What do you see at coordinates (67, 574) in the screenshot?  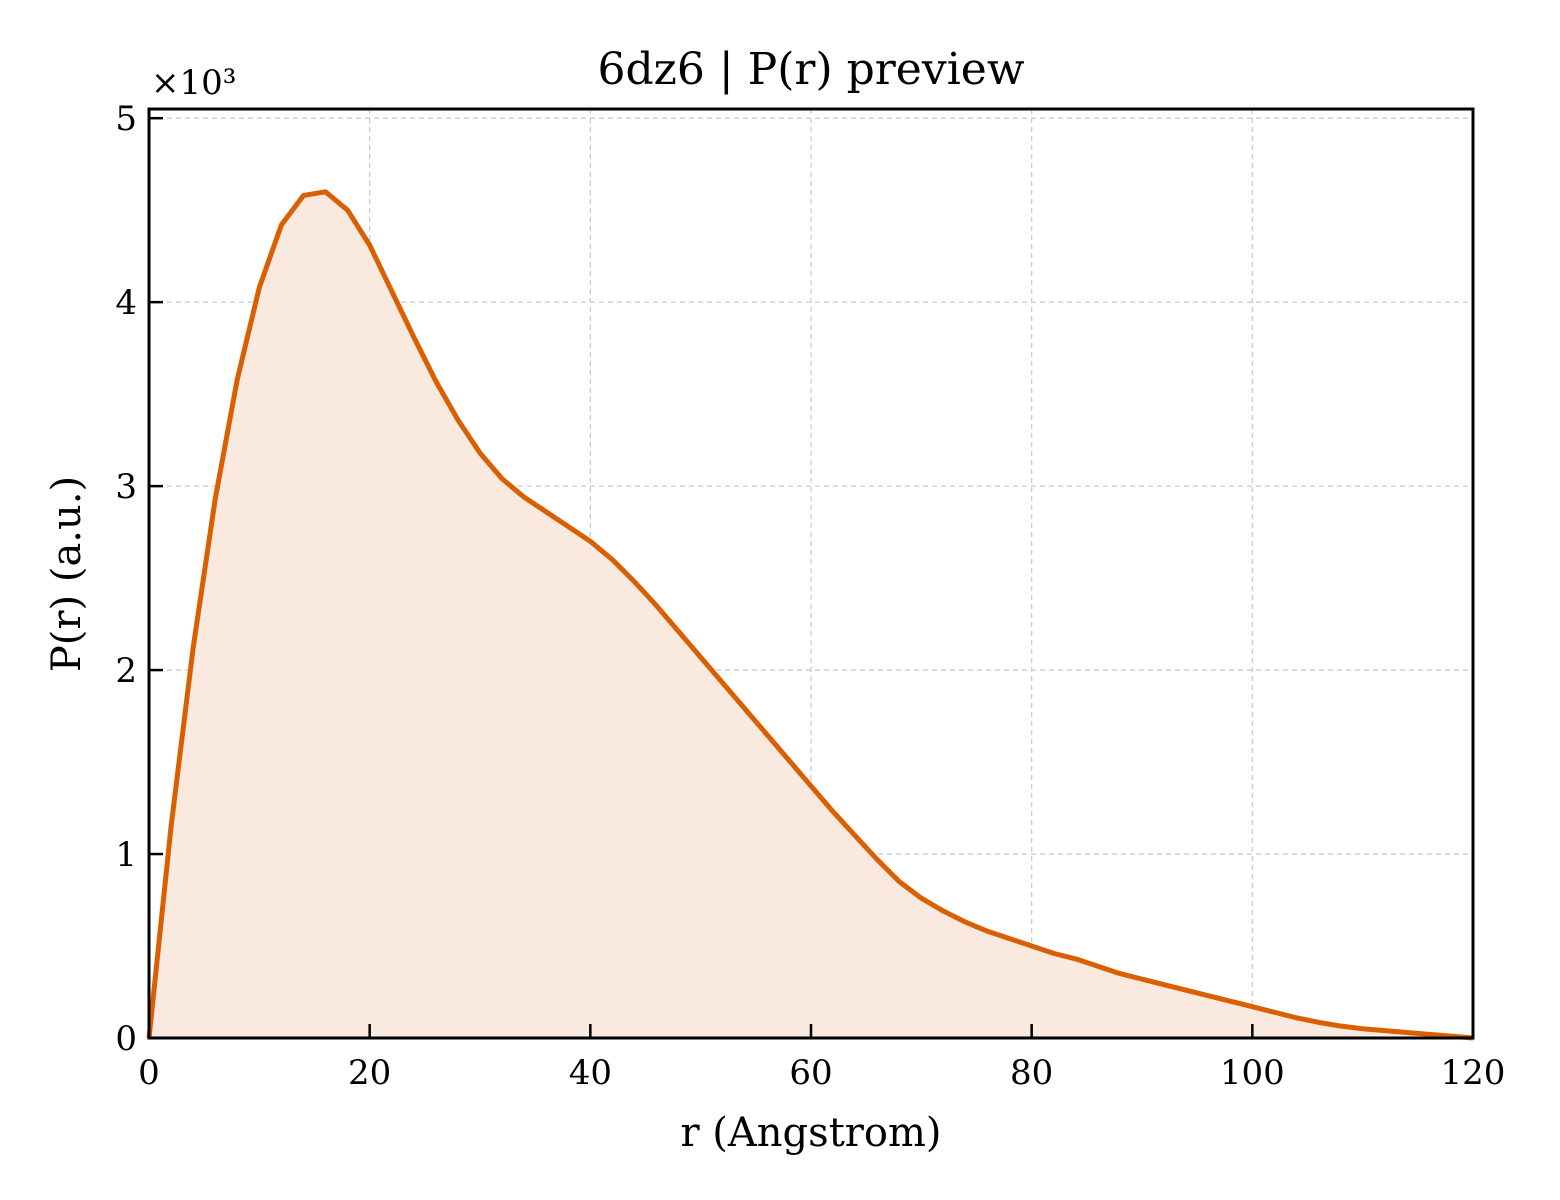 I see `y-axis-label: P(r) (a.u.)` at bounding box center [67, 574].